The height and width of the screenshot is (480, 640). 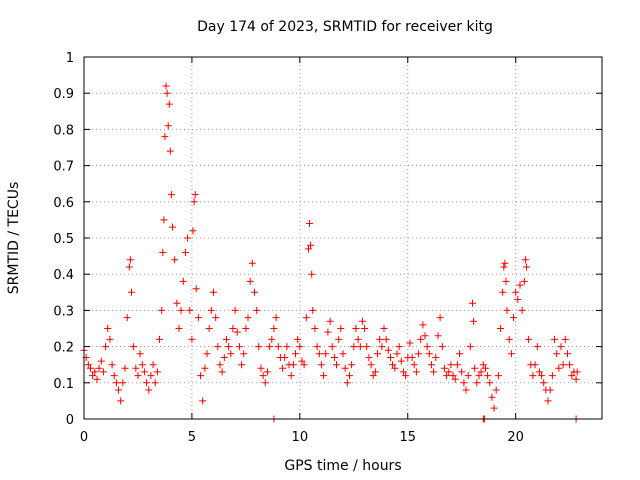 What do you see at coordinates (63, 311) in the screenshot?
I see `y-tick-label: 0.3` at bounding box center [63, 311].